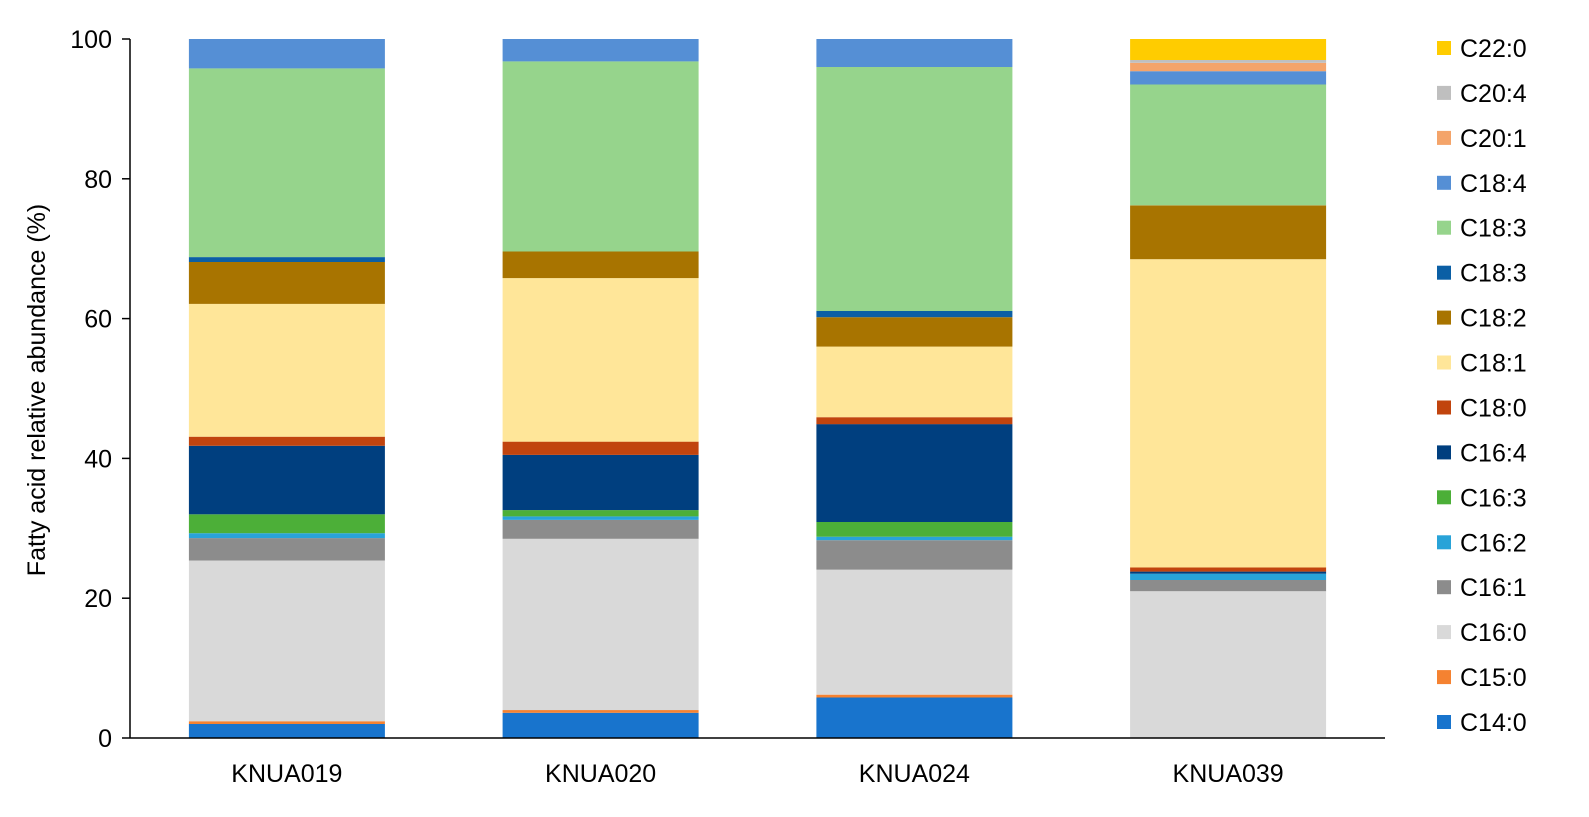 This screenshot has width=1589, height=817. I want to click on y-tick-label: 80, so click(98, 180).